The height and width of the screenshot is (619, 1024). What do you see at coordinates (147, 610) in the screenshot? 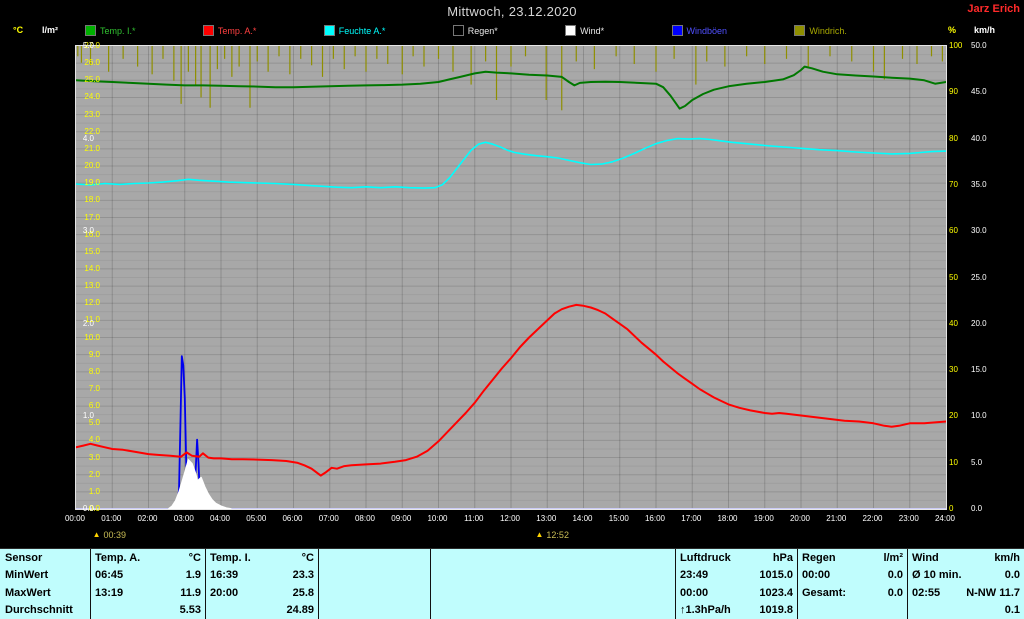
I see `stats-cell-temp-a: 5.53` at bounding box center [147, 610].